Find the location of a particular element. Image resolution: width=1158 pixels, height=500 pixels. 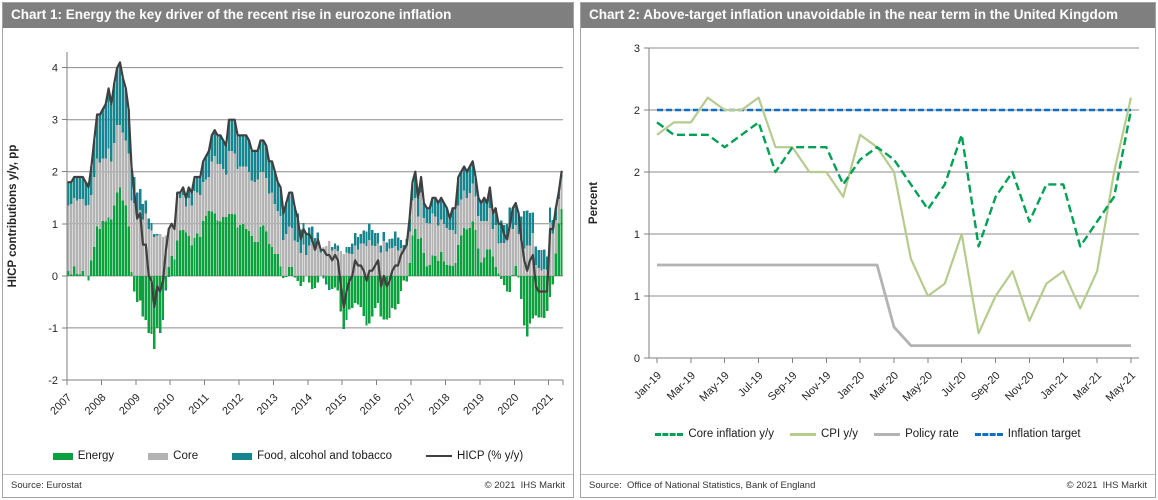

legend-item-energy: Energy is located at coordinates (83, 456).